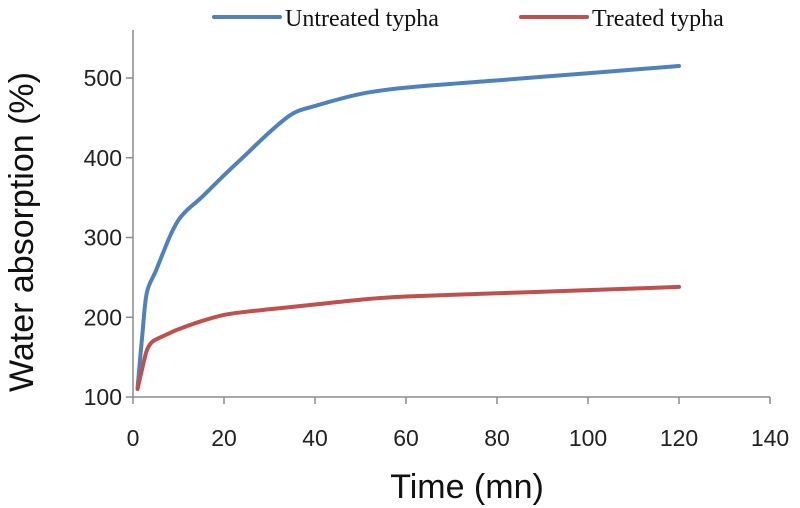  I want to click on x-tick-label: 80, so click(497, 438).